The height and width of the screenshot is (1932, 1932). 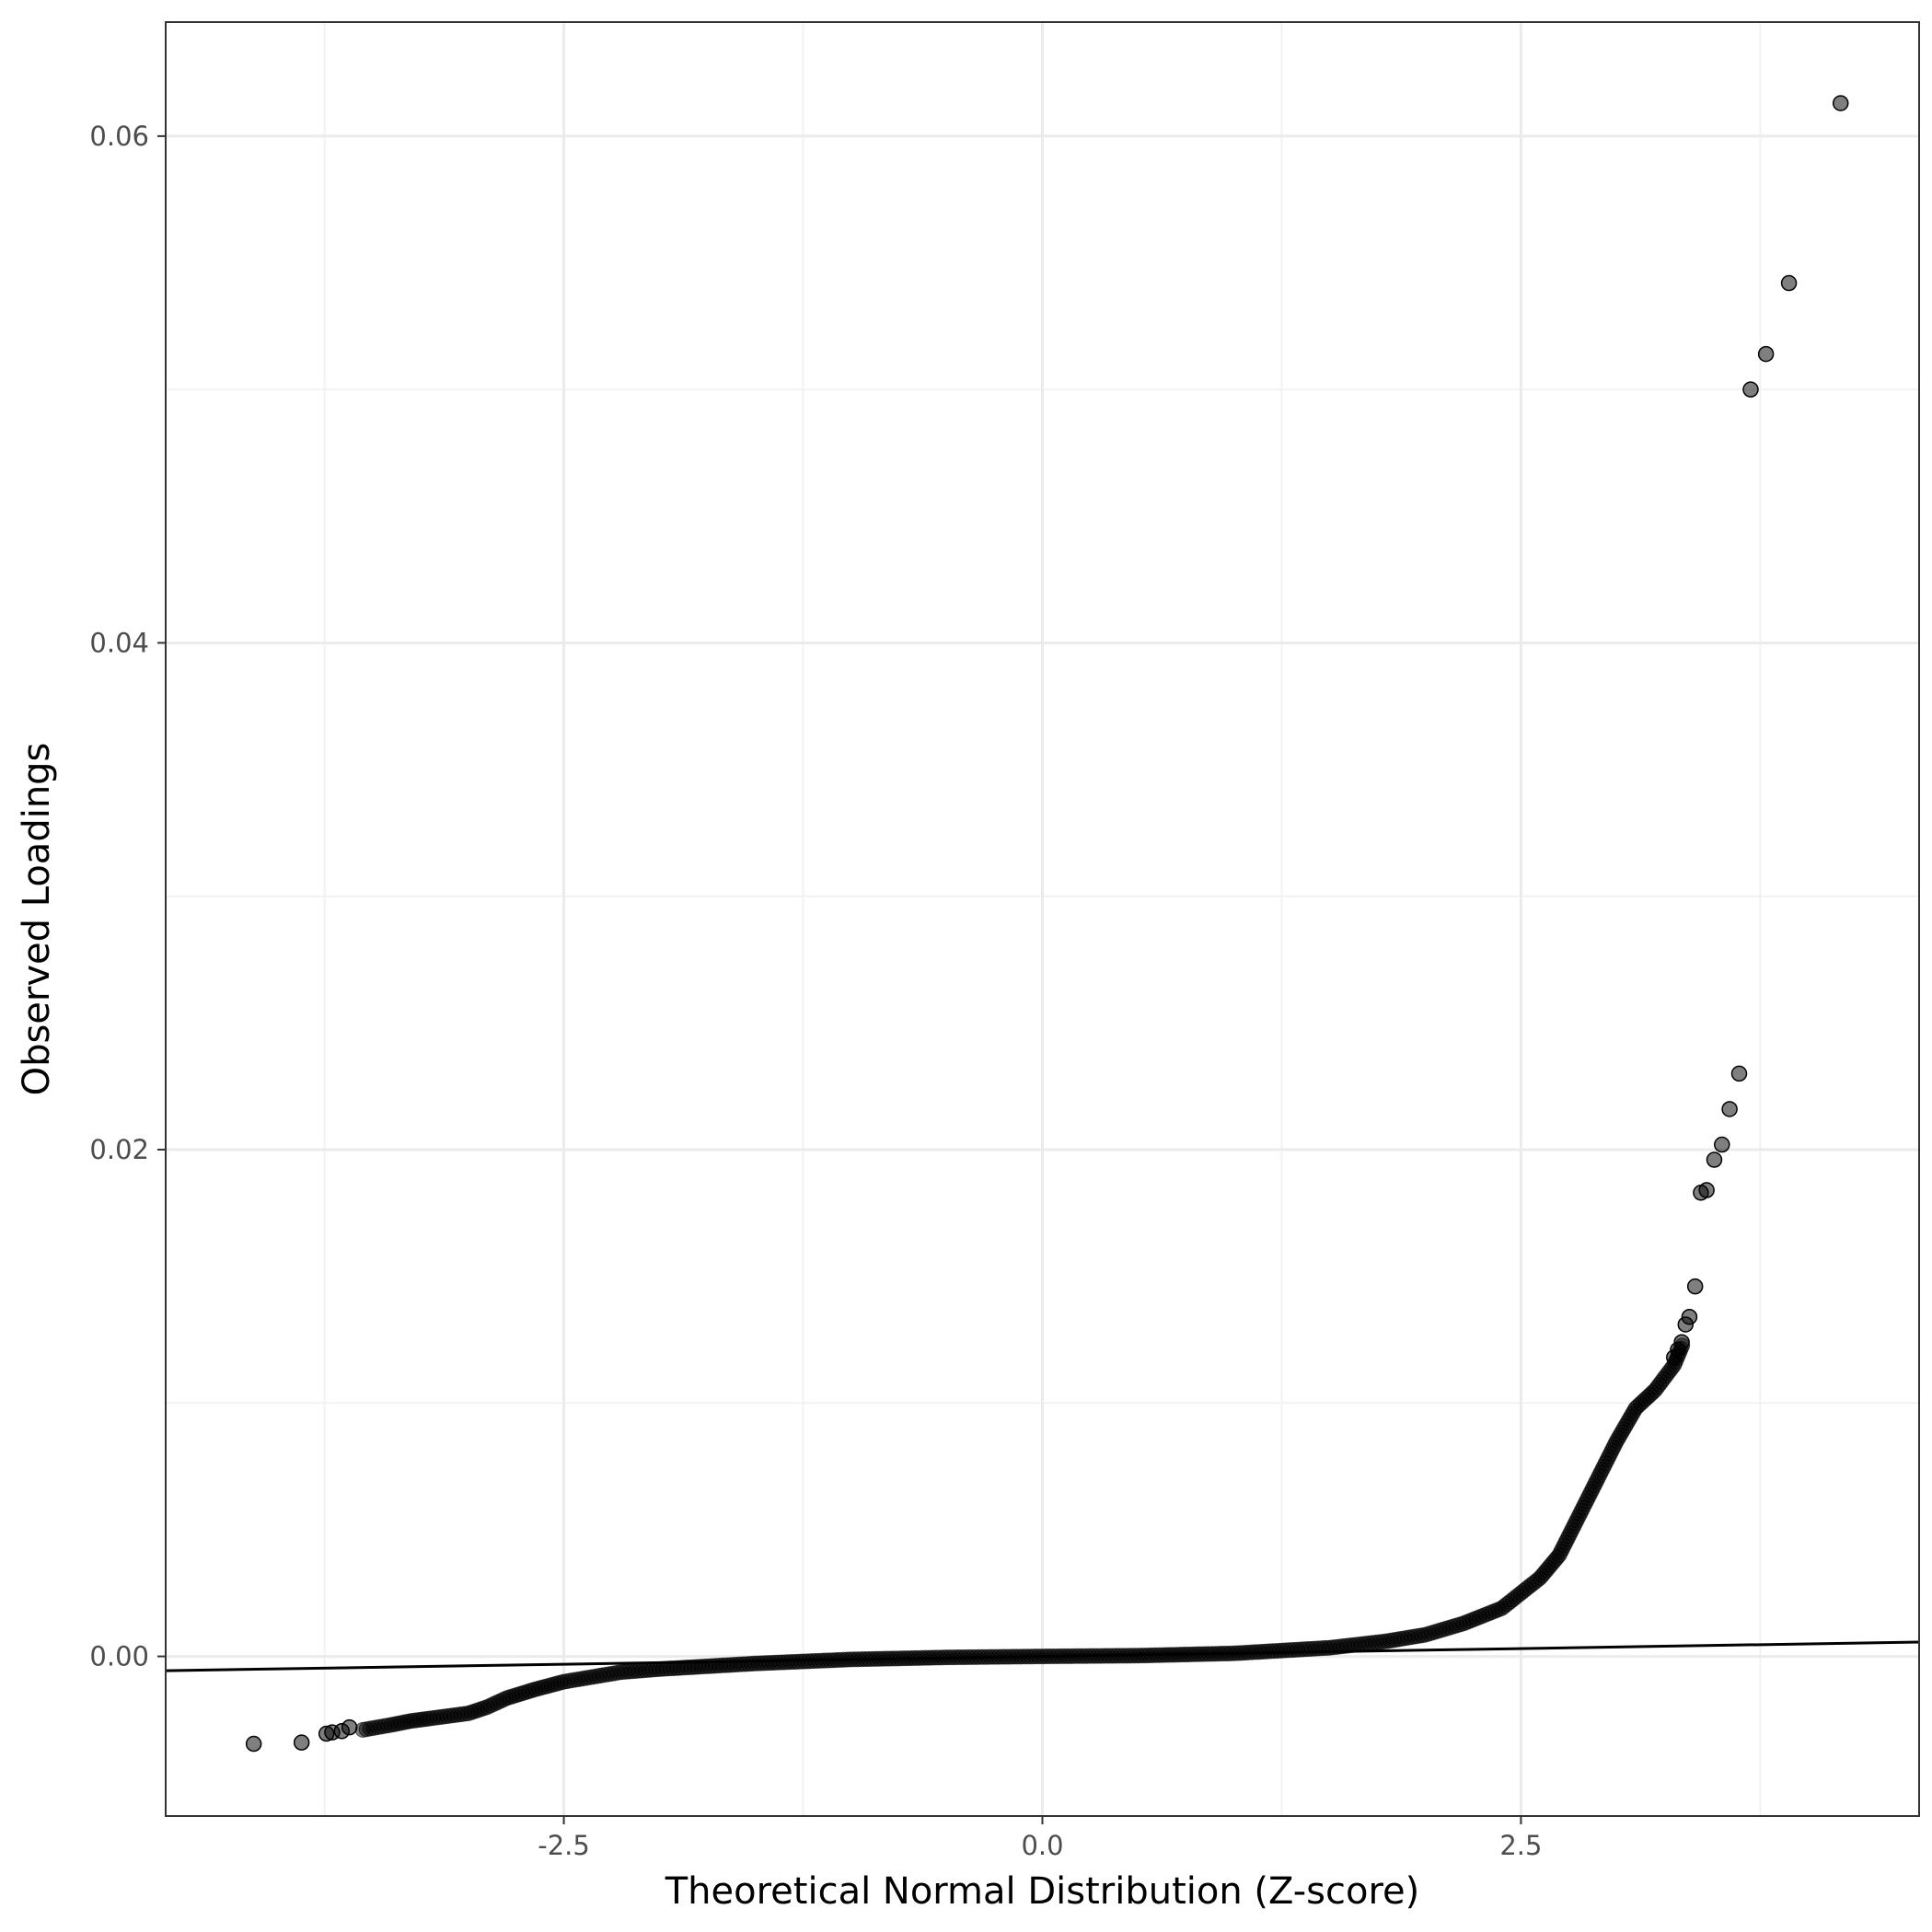 I want to click on x-axis-ticks: -2.5 0.0 2.5, so click(x=1040, y=1839).